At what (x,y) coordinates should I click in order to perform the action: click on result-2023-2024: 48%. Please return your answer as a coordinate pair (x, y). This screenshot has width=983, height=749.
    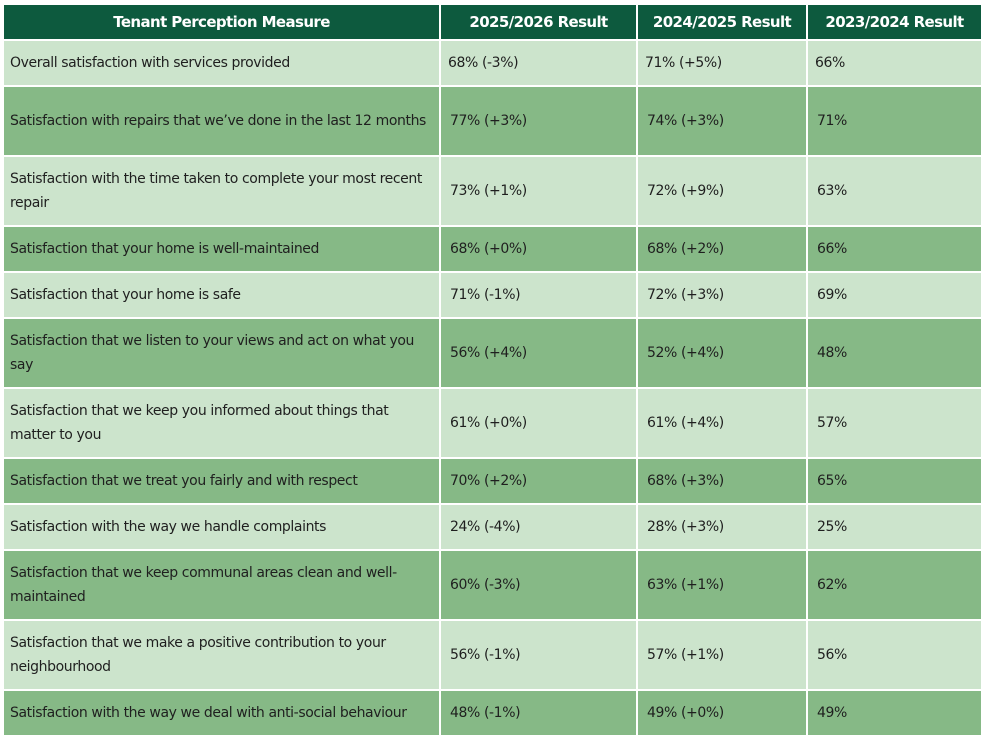
    Looking at the image, I should click on (894, 353).